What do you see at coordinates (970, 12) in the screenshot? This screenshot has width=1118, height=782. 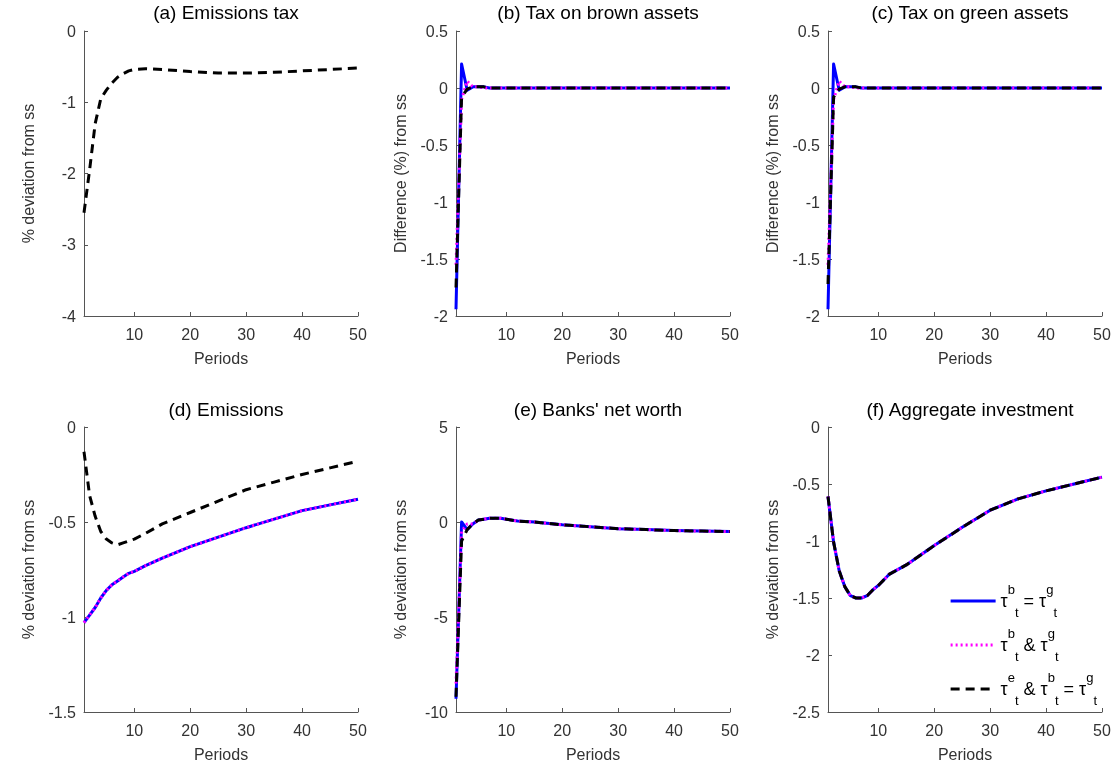 I see `chart-title: (c) Tax on green assets` at bounding box center [970, 12].